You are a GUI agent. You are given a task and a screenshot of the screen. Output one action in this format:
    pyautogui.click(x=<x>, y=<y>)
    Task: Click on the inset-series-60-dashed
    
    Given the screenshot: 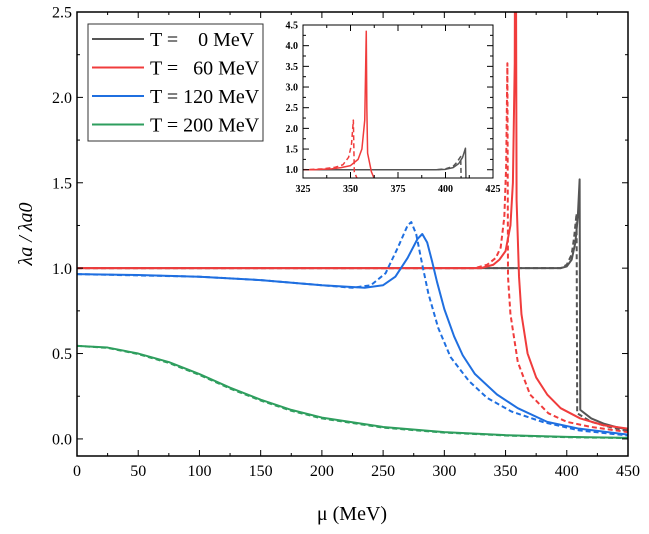 What is the action you would take?
    pyautogui.click(x=330, y=148)
    